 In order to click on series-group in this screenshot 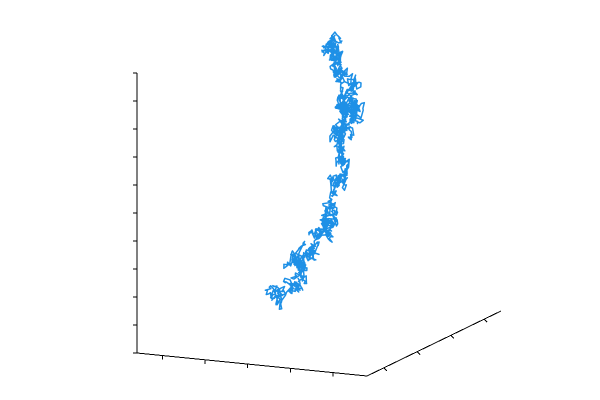, I will do `click(315, 171)`.